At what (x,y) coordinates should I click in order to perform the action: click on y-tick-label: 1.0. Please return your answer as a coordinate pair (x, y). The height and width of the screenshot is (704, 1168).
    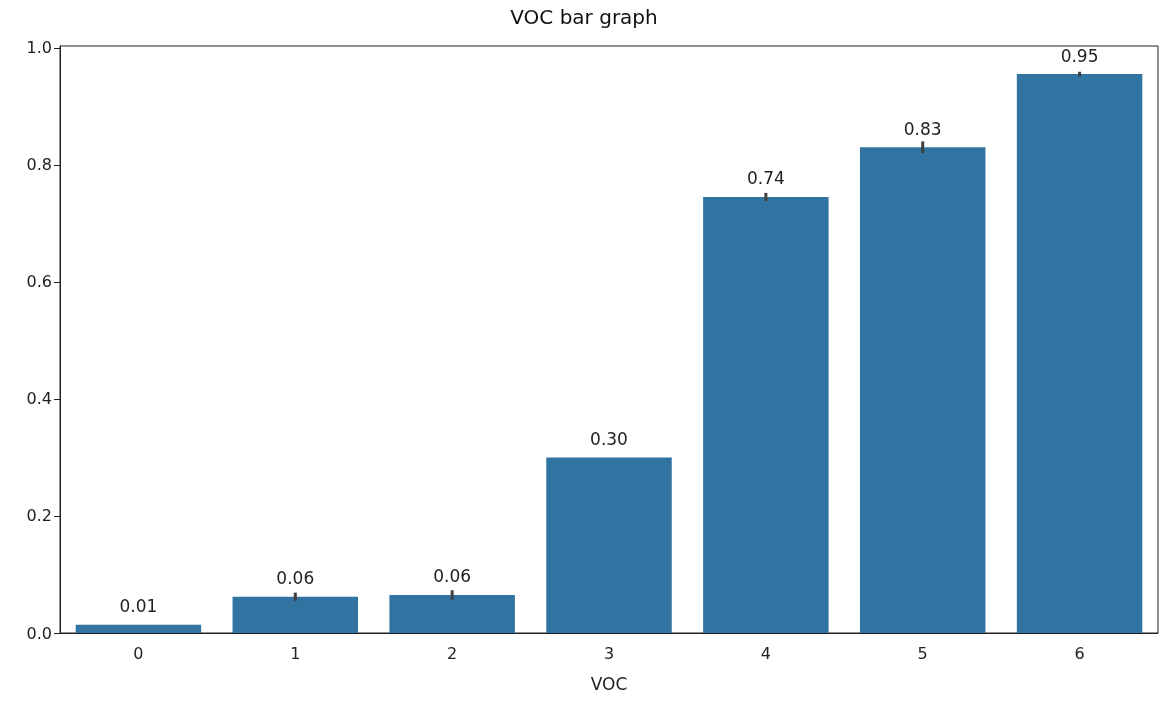
    Looking at the image, I should click on (39, 48).